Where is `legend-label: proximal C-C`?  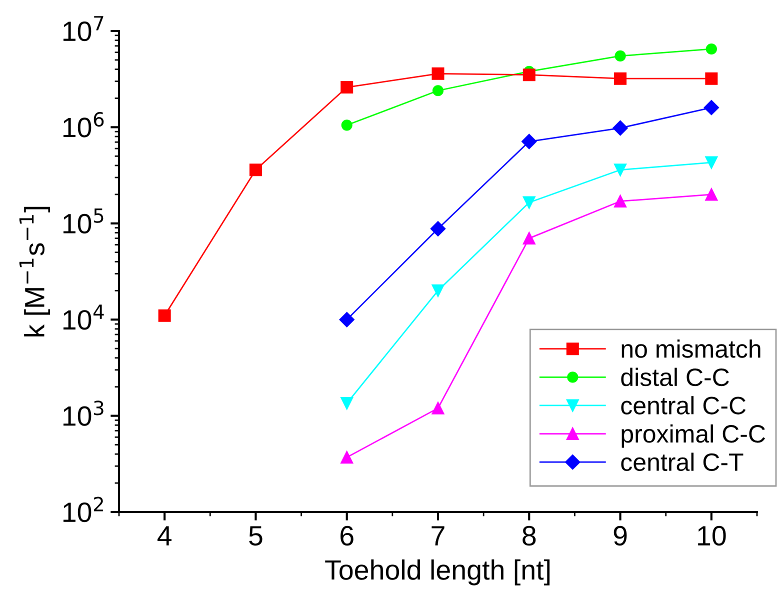
legend-label: proximal C-C is located at coordinates (694, 436).